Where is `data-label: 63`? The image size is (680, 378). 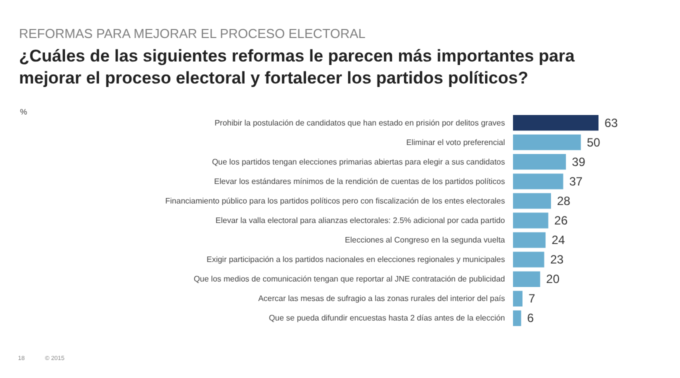 data-label: 63 is located at coordinates (611, 123).